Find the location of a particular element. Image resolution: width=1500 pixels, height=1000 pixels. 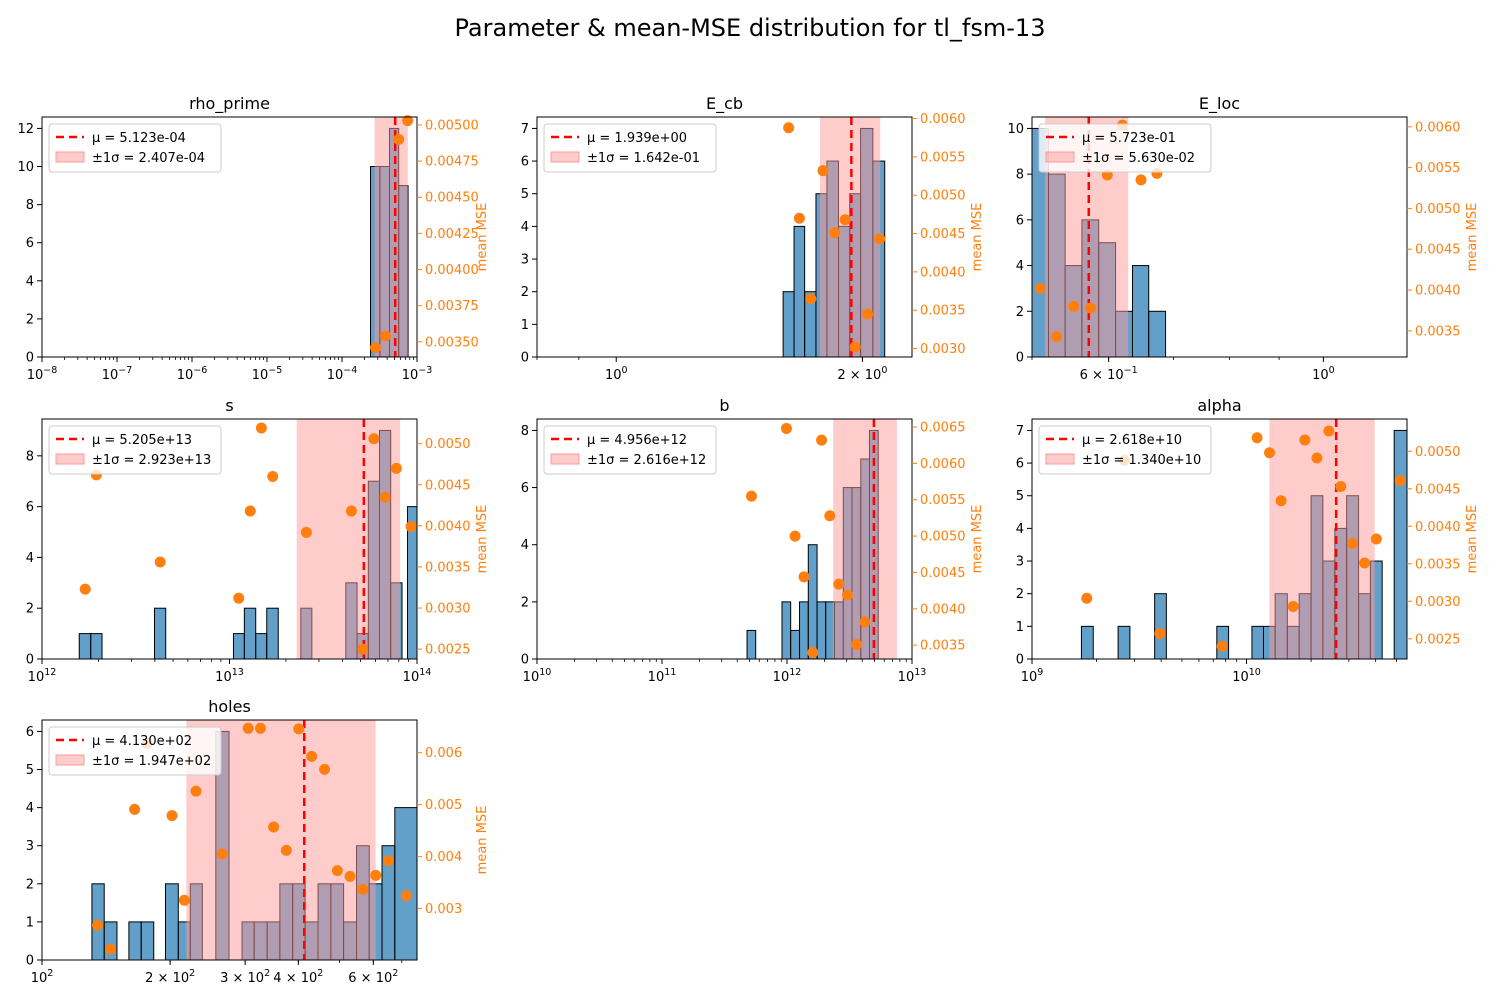

y-tick-label: 1 is located at coordinates (30, 922).